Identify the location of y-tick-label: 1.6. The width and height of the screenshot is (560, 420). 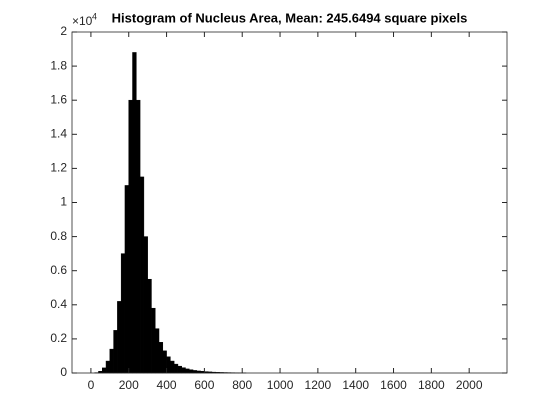
(58, 99).